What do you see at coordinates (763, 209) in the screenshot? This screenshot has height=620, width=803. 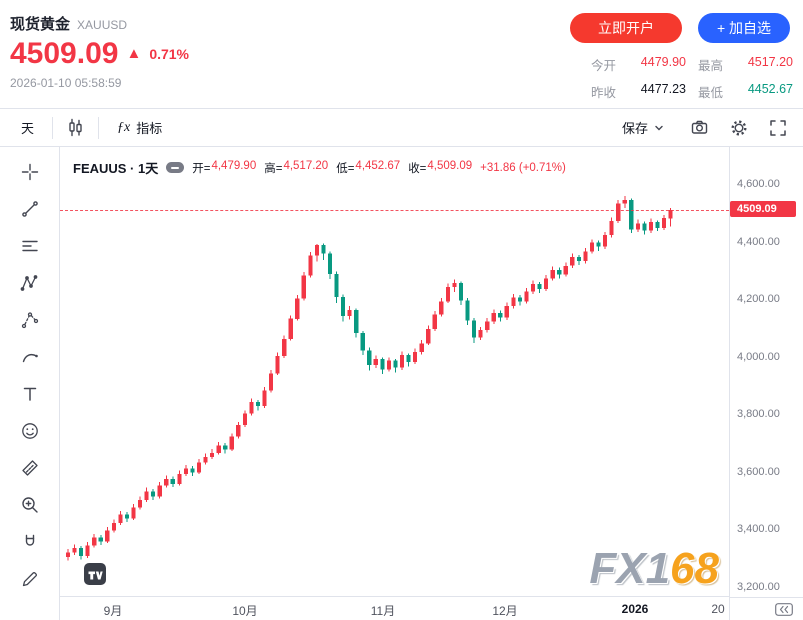 I see `current-price-label: 4509.09` at bounding box center [763, 209].